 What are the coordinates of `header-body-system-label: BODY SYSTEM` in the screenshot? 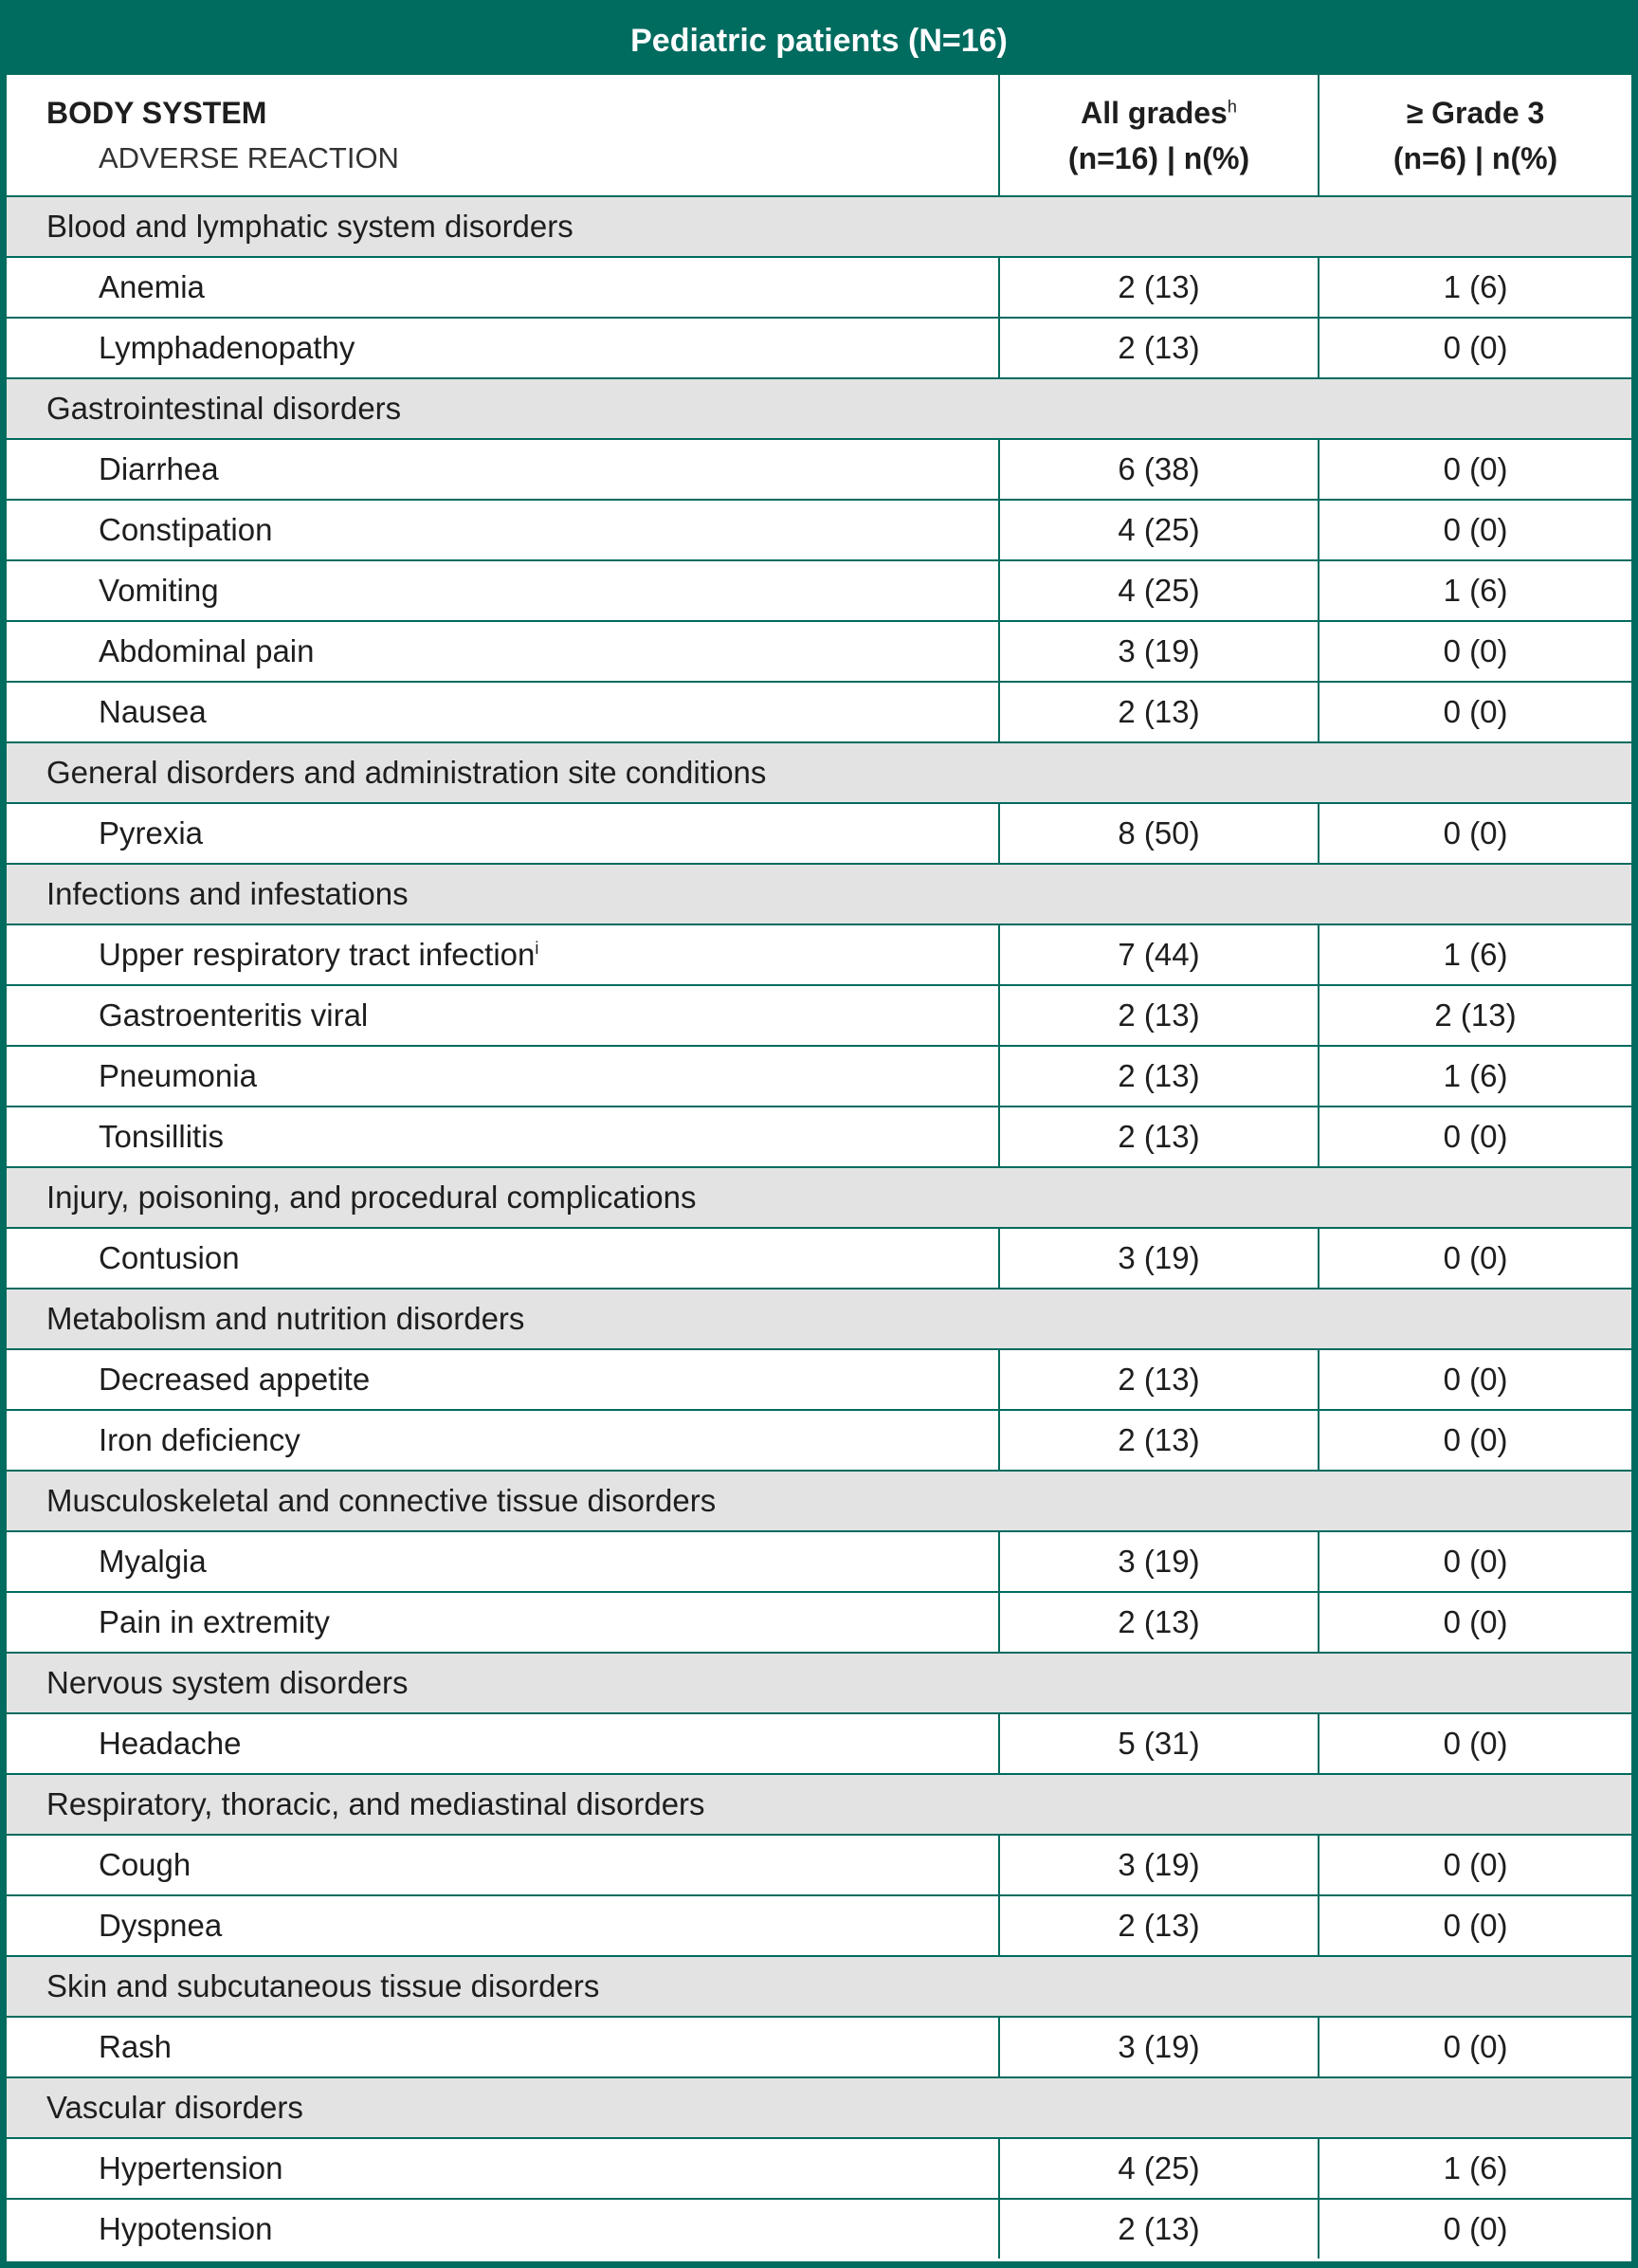 It's located at (156, 113).